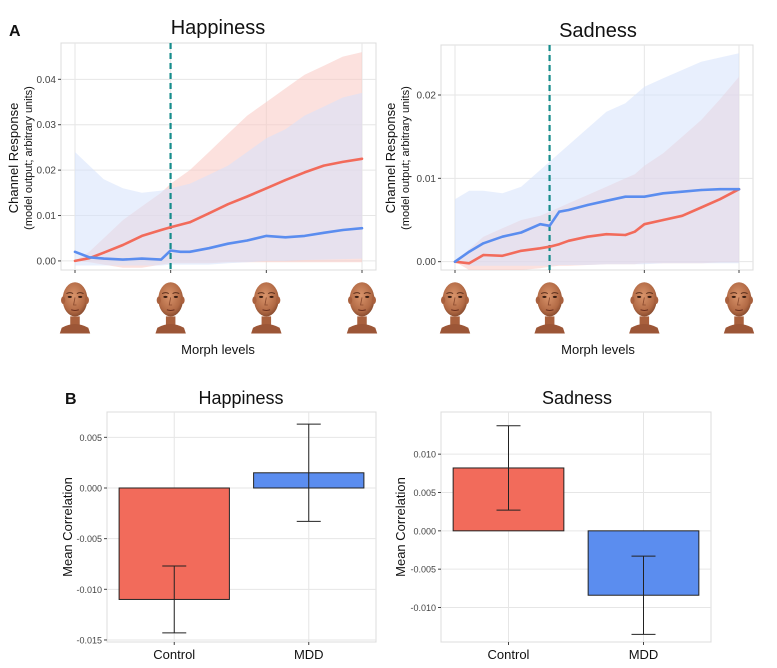  Describe the element at coordinates (47, 171) in the screenshot. I see `chart-a-happiness-ytick-label: 0.02` at that location.